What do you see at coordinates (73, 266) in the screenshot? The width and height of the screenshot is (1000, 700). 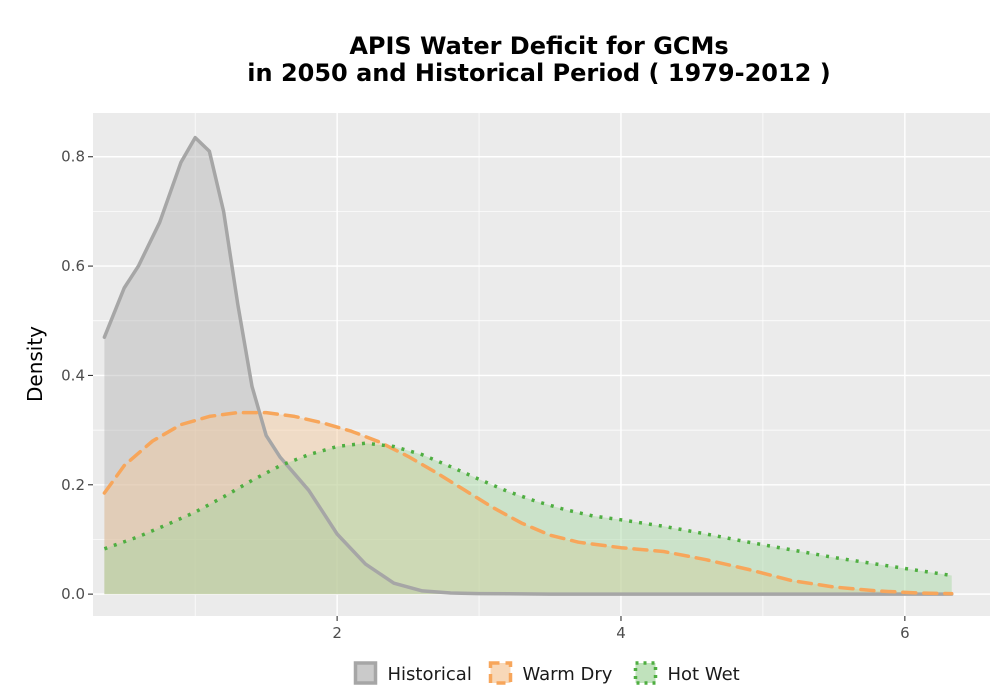 I see `y-tick-label-3: 0.6` at bounding box center [73, 266].